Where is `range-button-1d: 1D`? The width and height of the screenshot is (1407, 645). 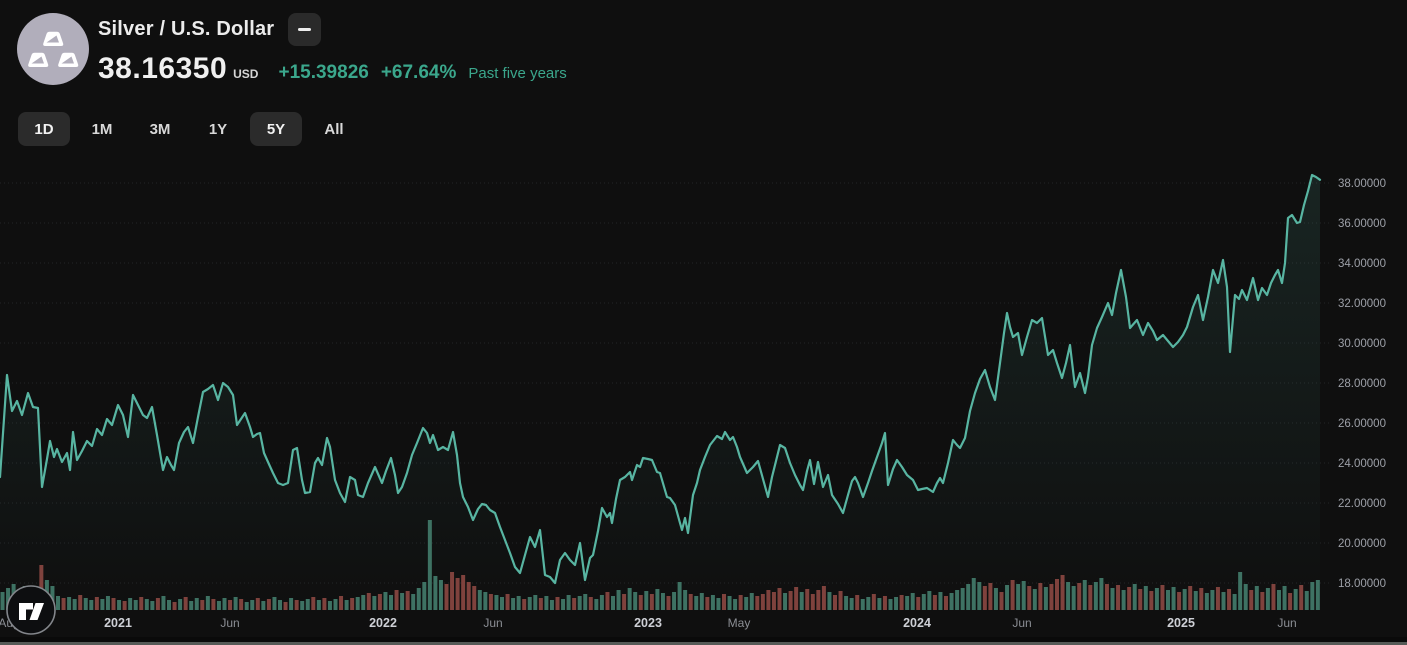
range-button-1d: 1D is located at coordinates (44, 129).